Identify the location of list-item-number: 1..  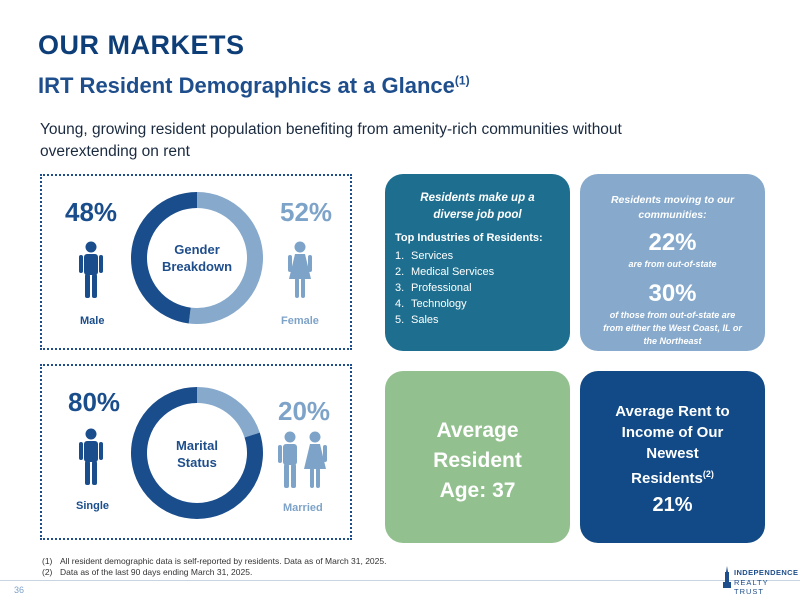
(400, 256).